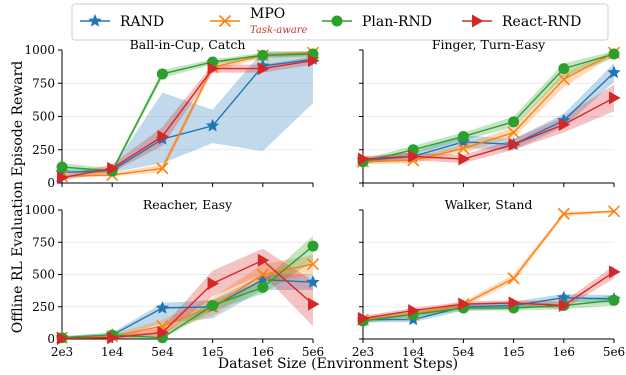 This screenshot has height=375, width=626. Describe the element at coordinates (338, 364) in the screenshot. I see `x-axis-label: Dataset Size (Environment Steps)` at that location.